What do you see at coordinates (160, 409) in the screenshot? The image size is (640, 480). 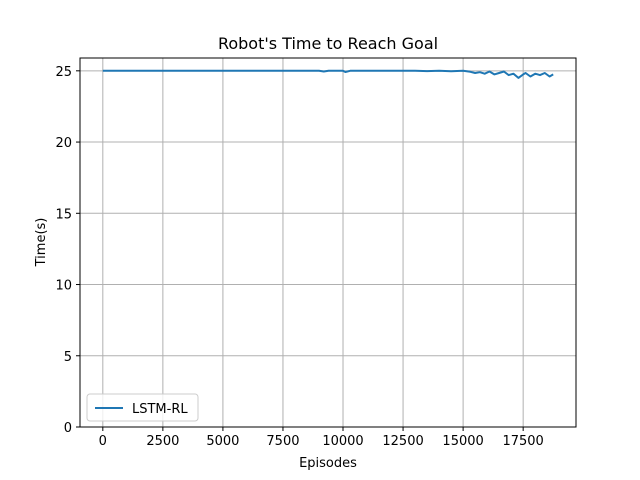 I see `legend-label: LSTM-RL` at bounding box center [160, 409].